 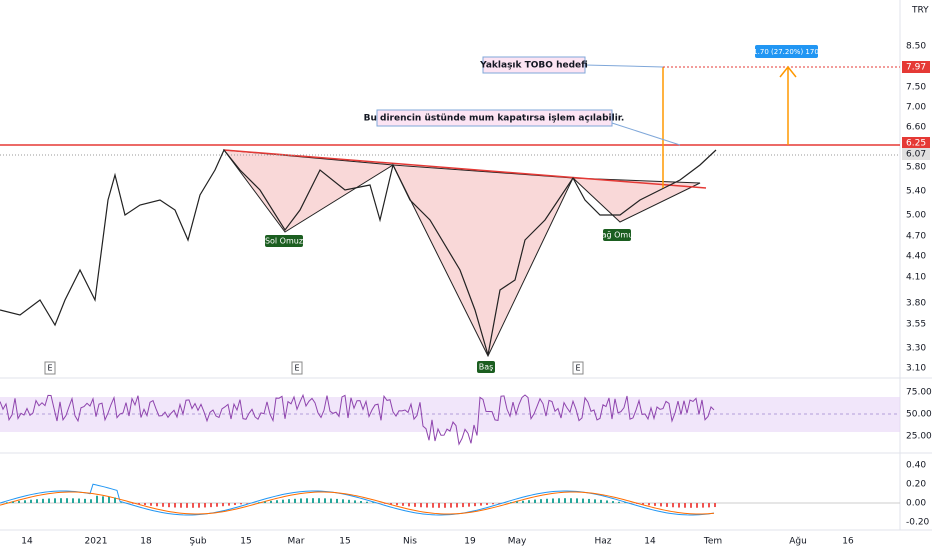 What do you see at coordinates (916, 144) in the screenshot?
I see `price-tag-text: 6.25` at bounding box center [916, 144].